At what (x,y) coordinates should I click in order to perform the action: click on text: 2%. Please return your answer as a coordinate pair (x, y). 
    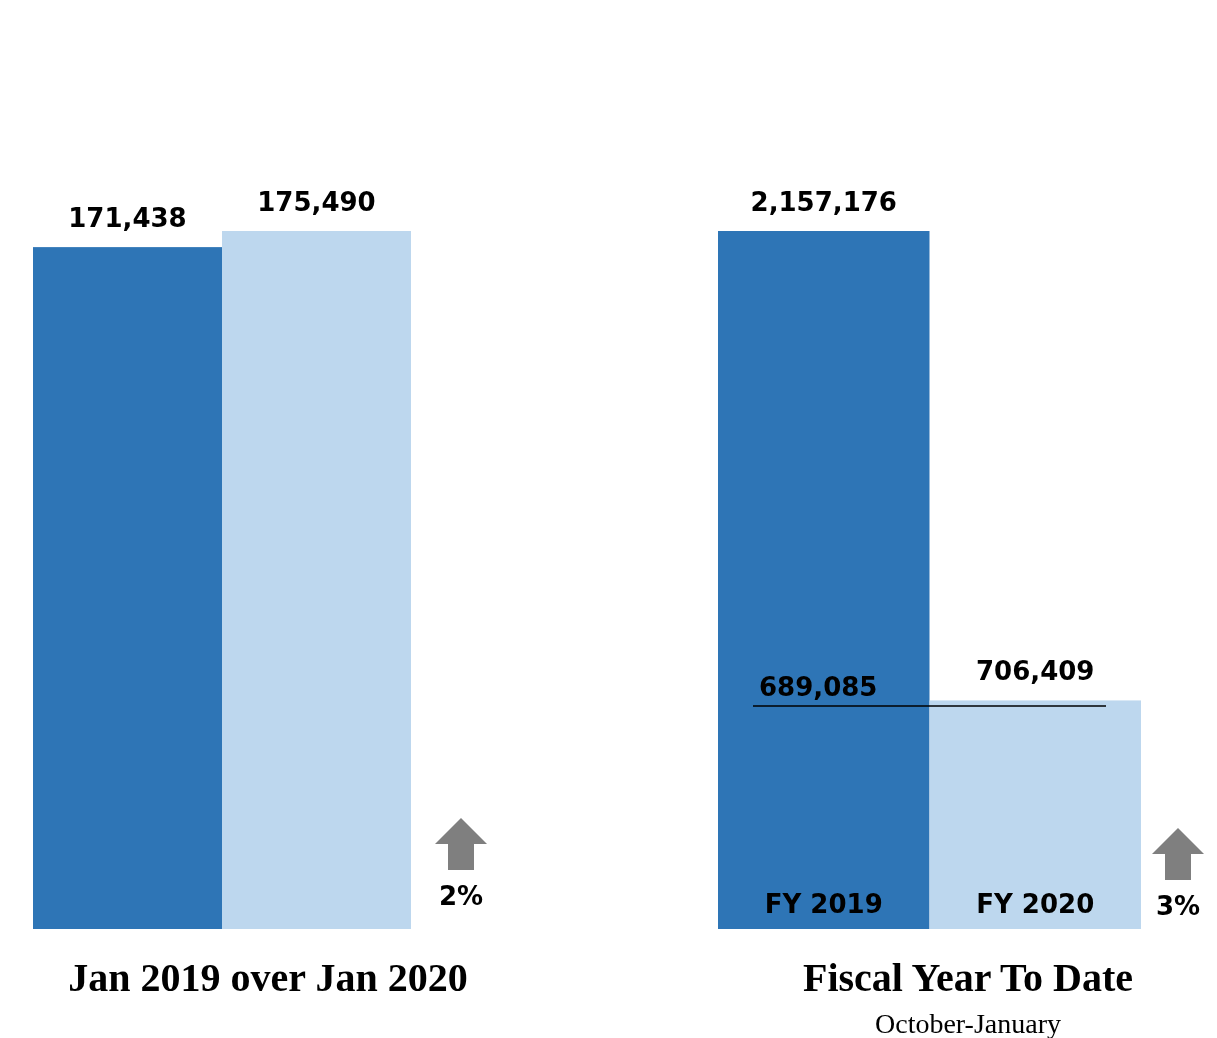
    Looking at the image, I should click on (461, 896).